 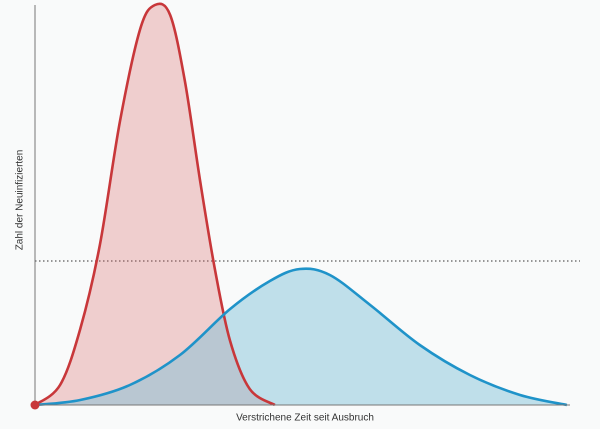 I want to click on origin-dot, so click(x=35, y=405).